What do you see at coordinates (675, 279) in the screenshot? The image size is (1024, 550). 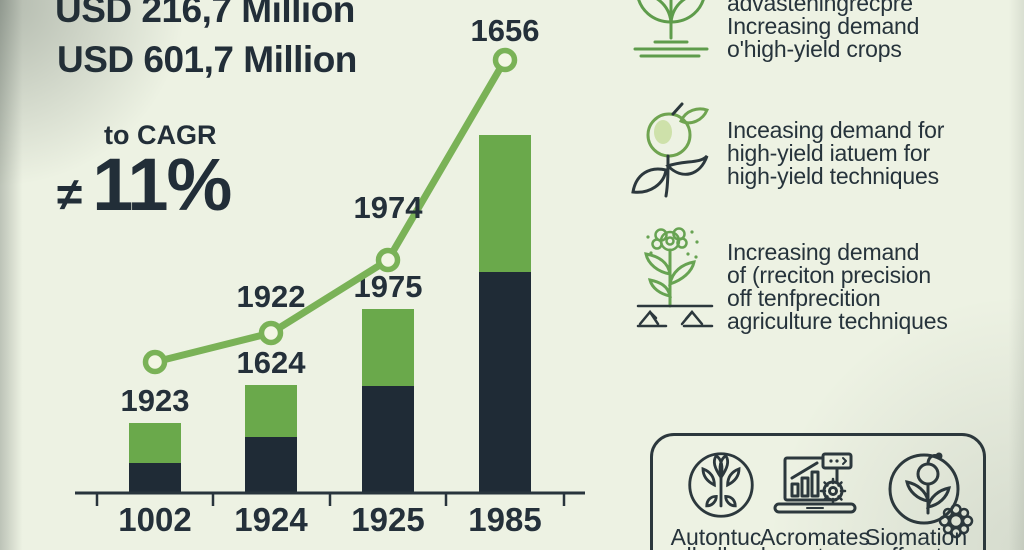 I see `flower-icon` at bounding box center [675, 279].